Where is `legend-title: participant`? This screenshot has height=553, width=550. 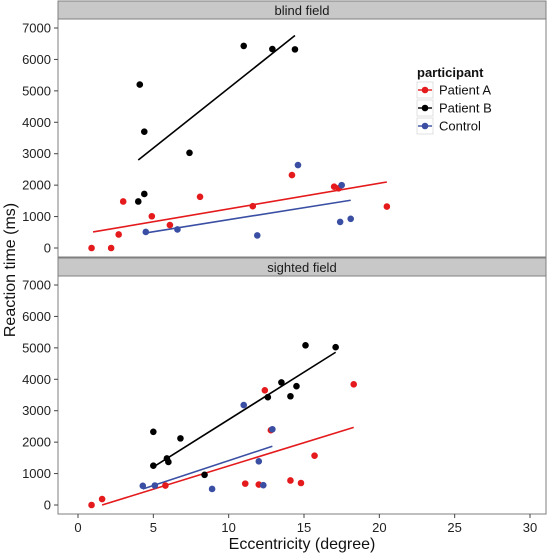
legend-title: participant is located at coordinates (450, 72).